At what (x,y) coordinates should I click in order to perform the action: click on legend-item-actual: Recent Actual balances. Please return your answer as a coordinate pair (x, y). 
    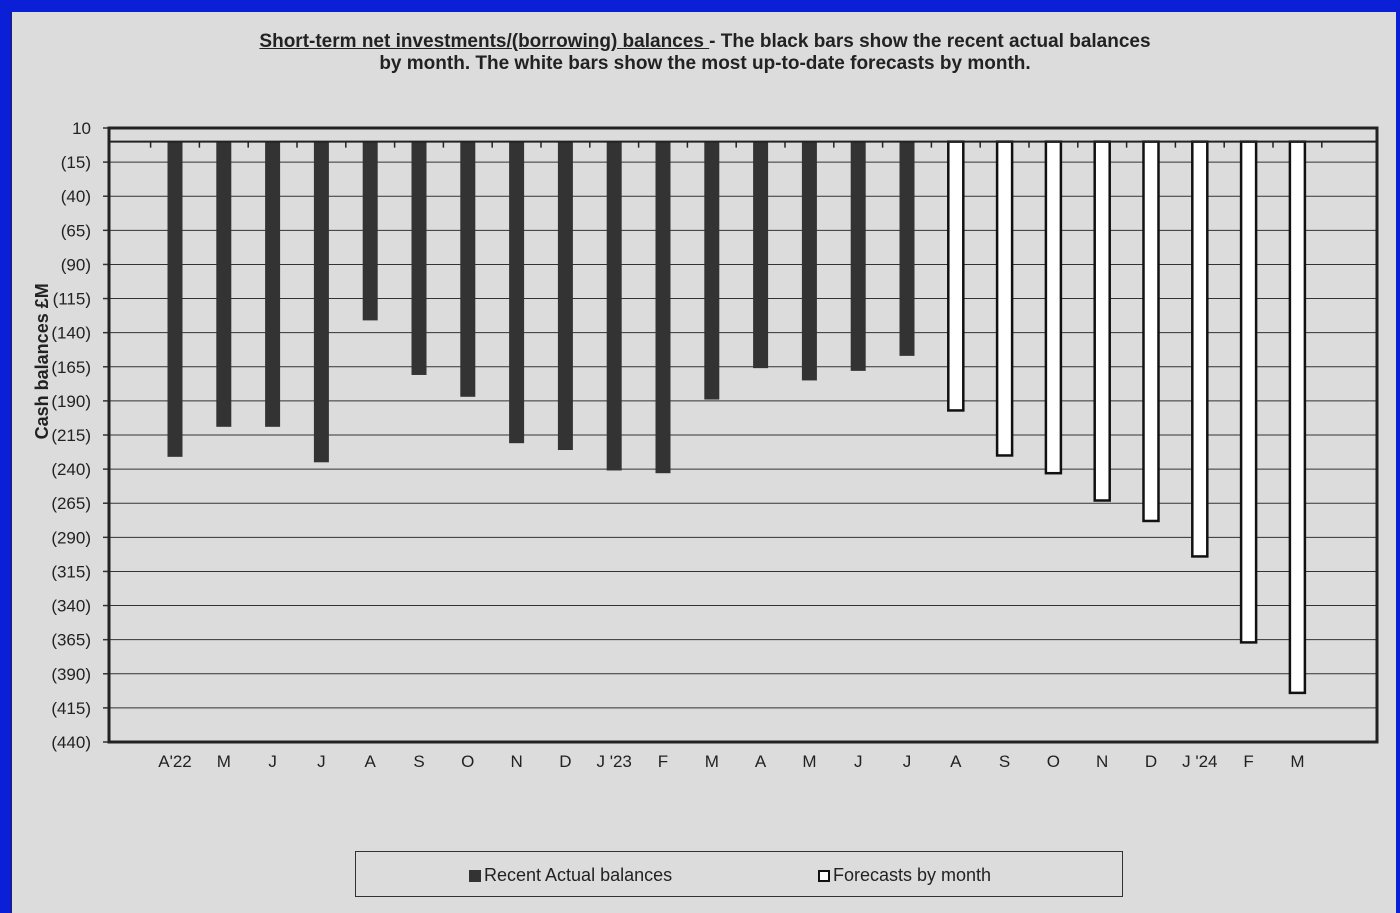
    Looking at the image, I should click on (570, 875).